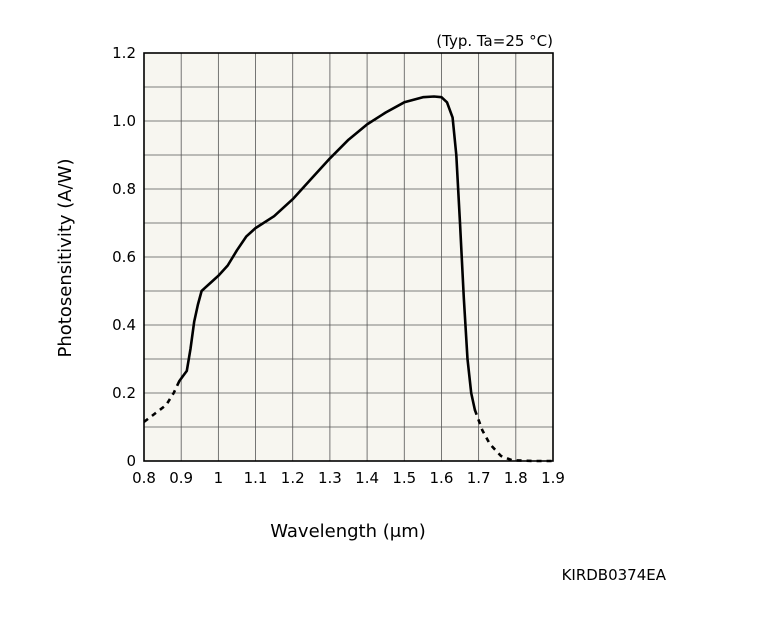  Describe the element at coordinates (124, 121) in the screenshot. I see `y-tick-label: 1.0` at that location.